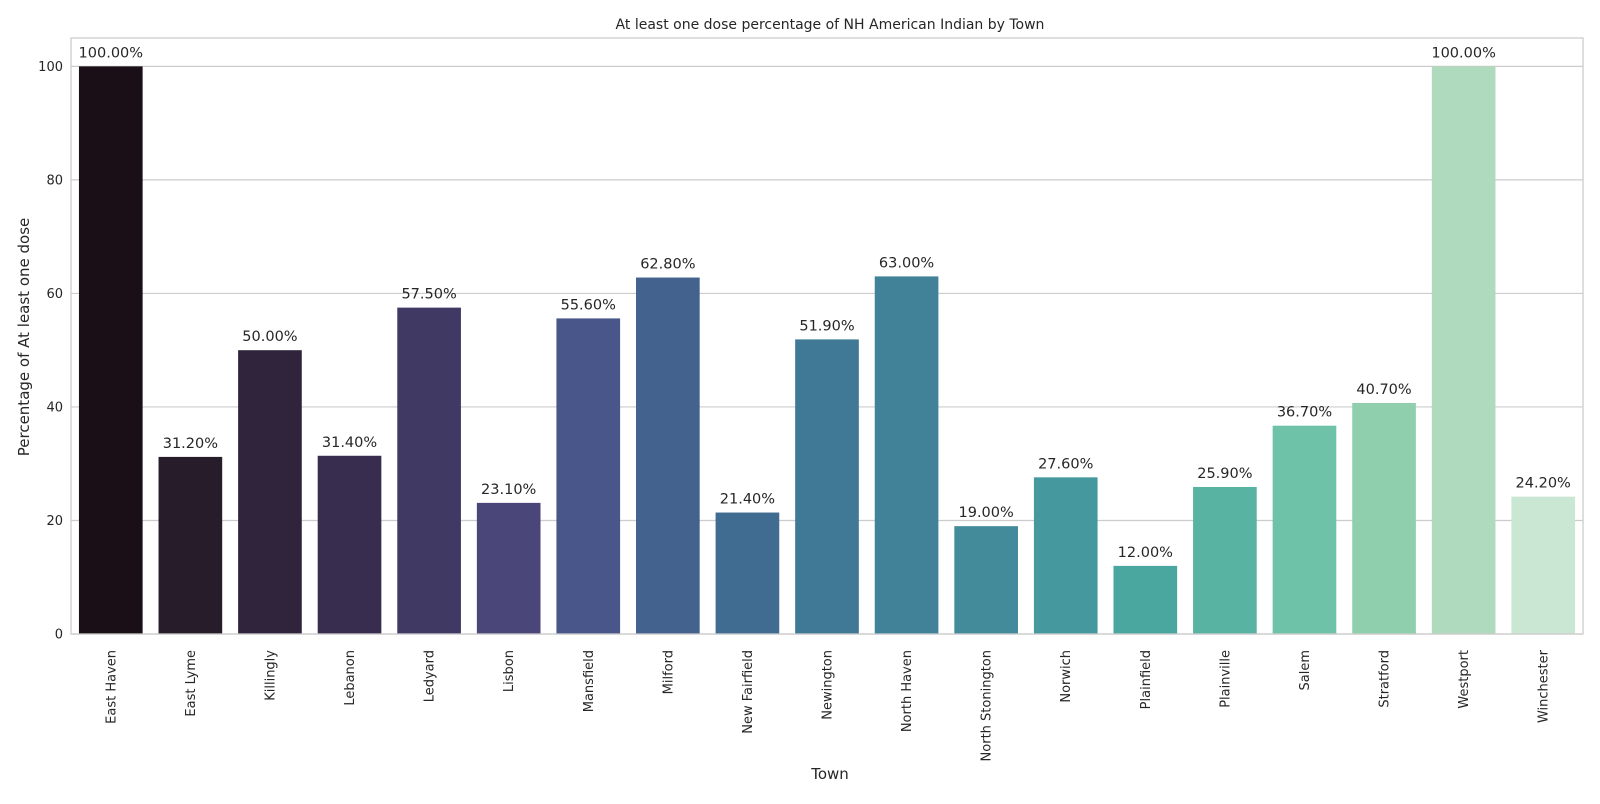  What do you see at coordinates (54, 521) in the screenshot?
I see `y-tick-label: 20` at bounding box center [54, 521].